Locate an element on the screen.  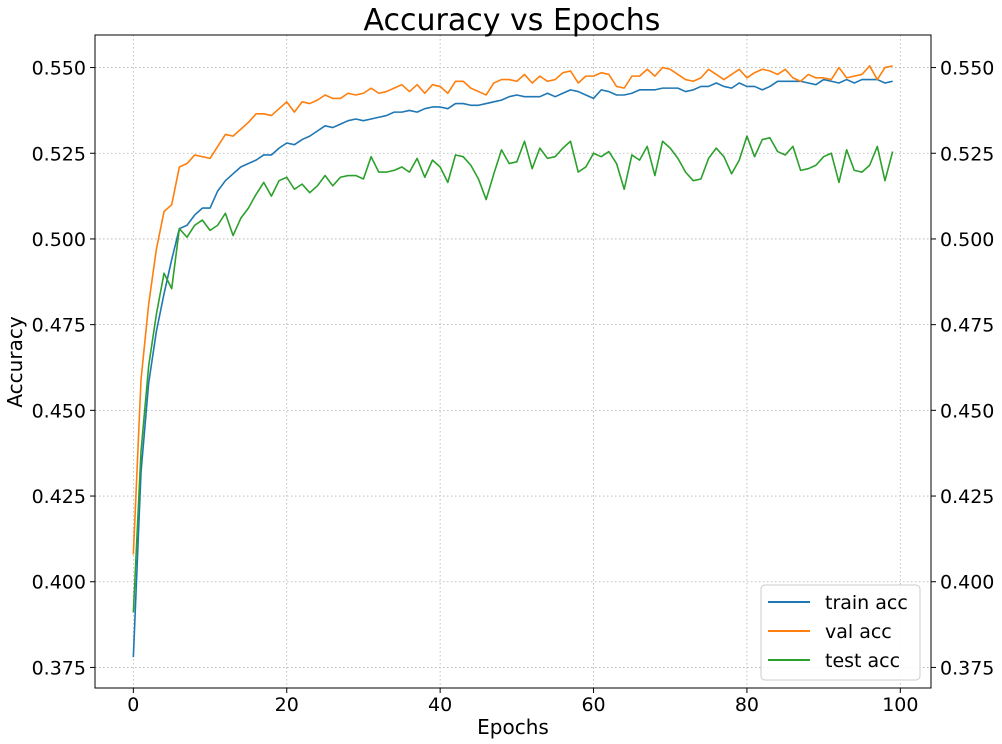
y-tick-label-left: 0.450 is located at coordinates (59, 411).